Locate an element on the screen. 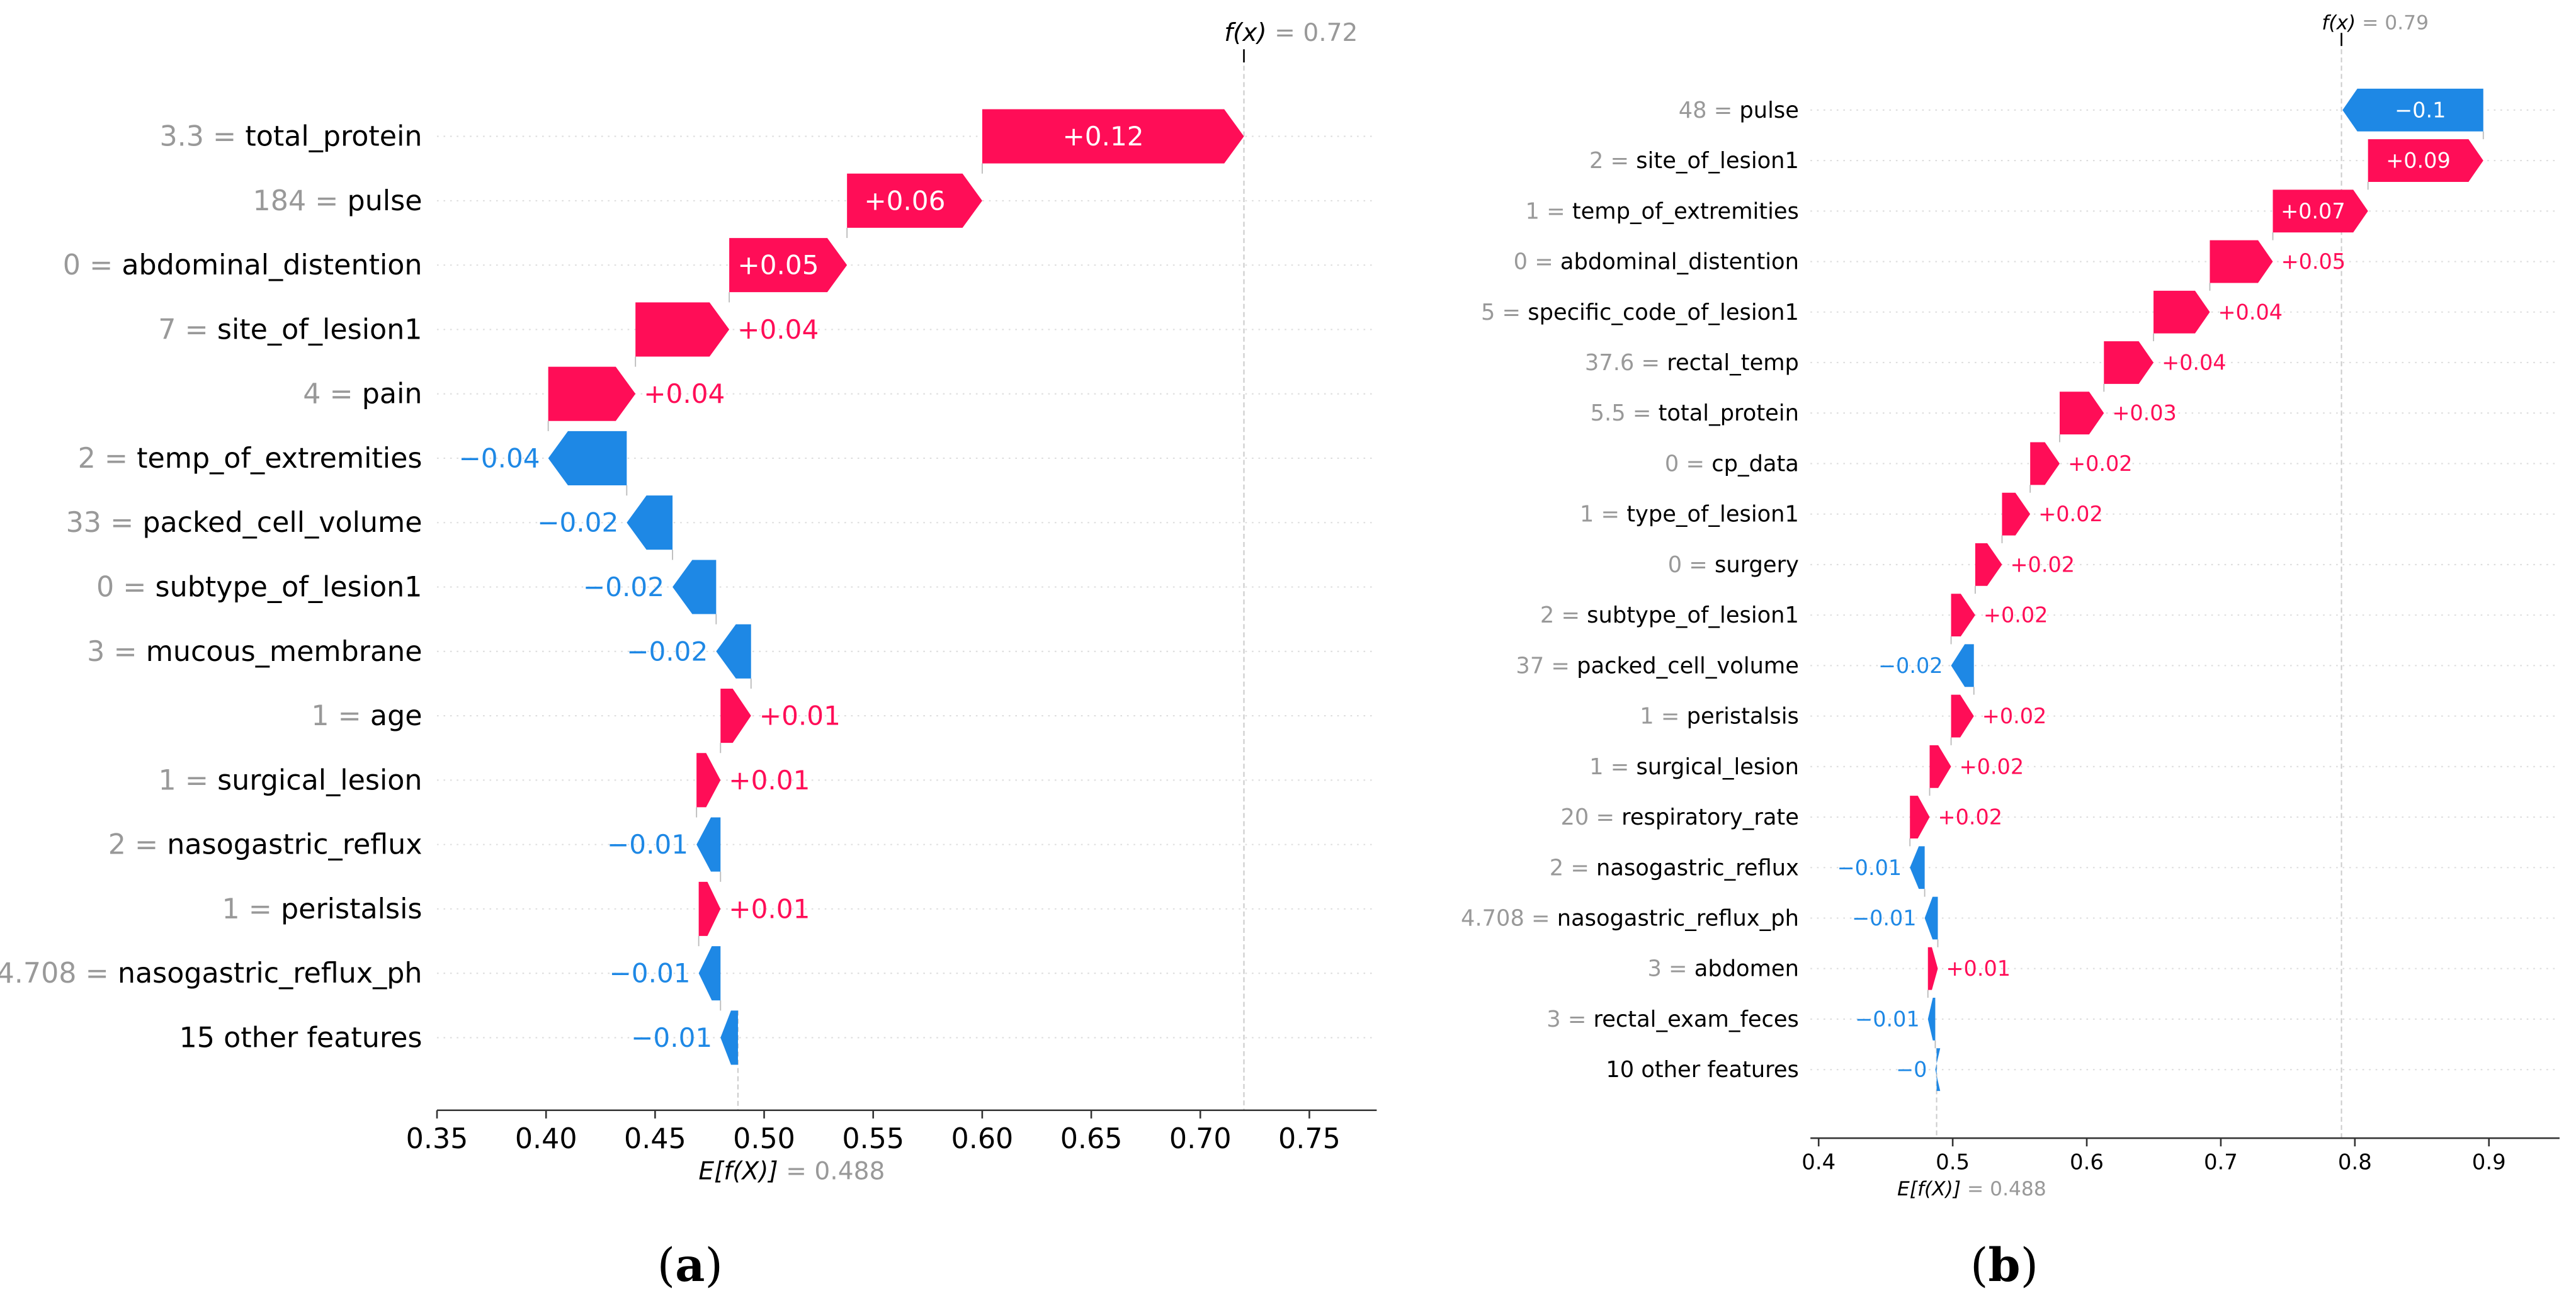 Image resolution: width=2576 pixels, height=1298 pixels. feature-label: 3 = abdomen is located at coordinates (1722, 968).